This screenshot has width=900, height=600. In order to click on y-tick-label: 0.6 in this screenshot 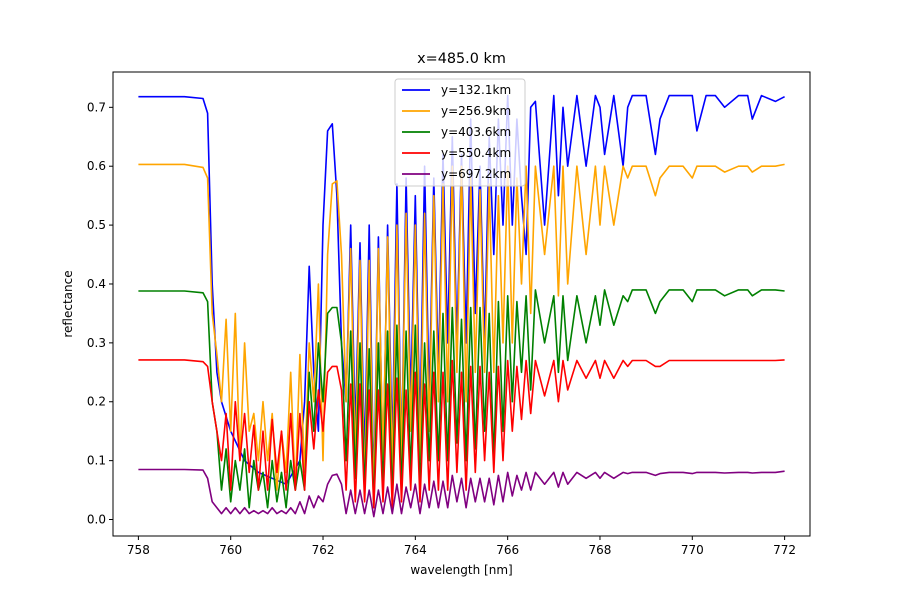, I will do `click(96, 166)`.